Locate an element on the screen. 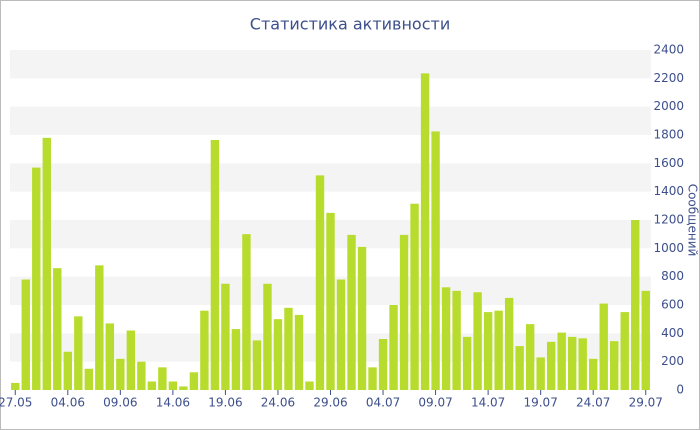  y-tick-label: 0 is located at coordinates (680, 390).